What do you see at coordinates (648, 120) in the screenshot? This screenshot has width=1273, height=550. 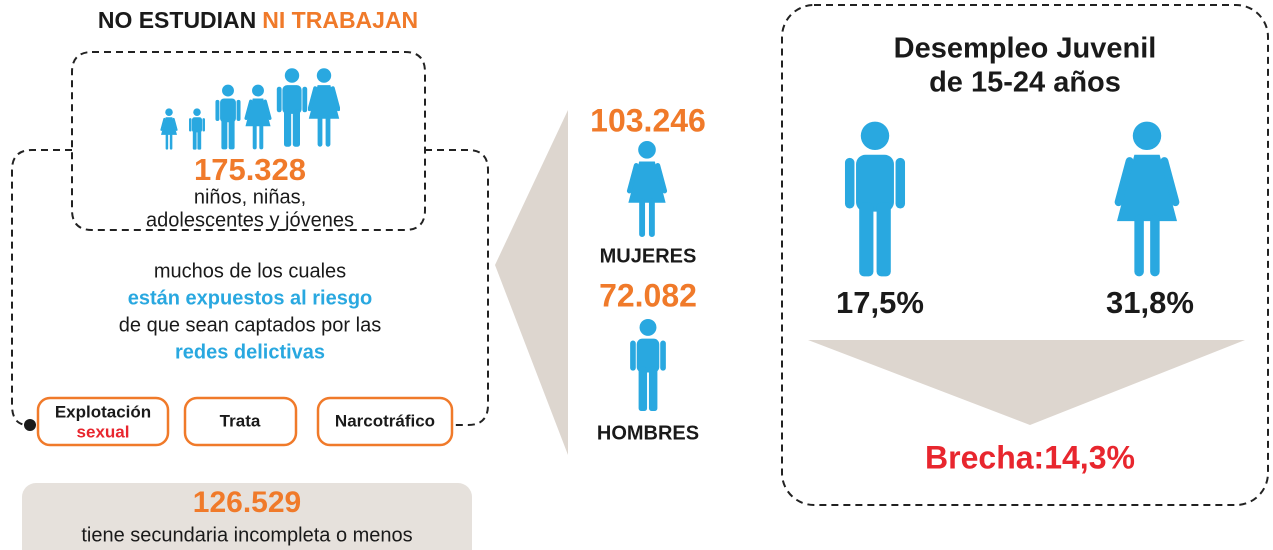 I see `women-value: 103.246` at bounding box center [648, 120].